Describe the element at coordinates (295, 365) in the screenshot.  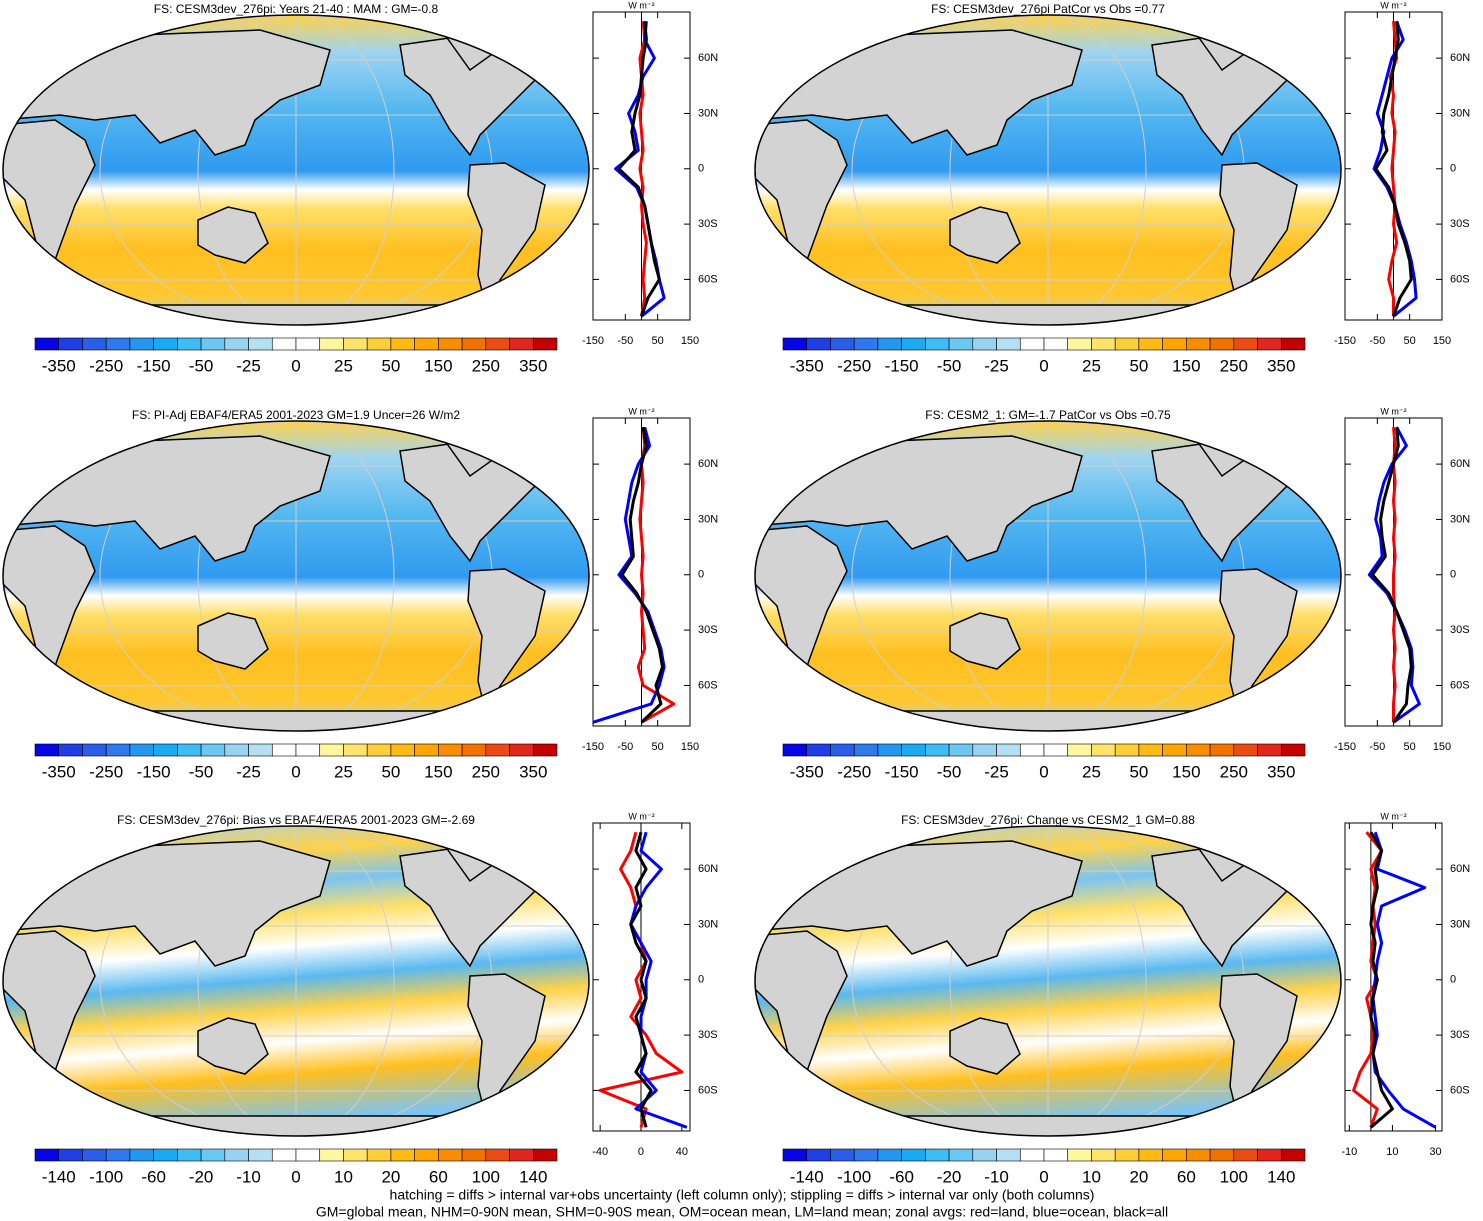
I see `colorbar-label: 0` at that location.